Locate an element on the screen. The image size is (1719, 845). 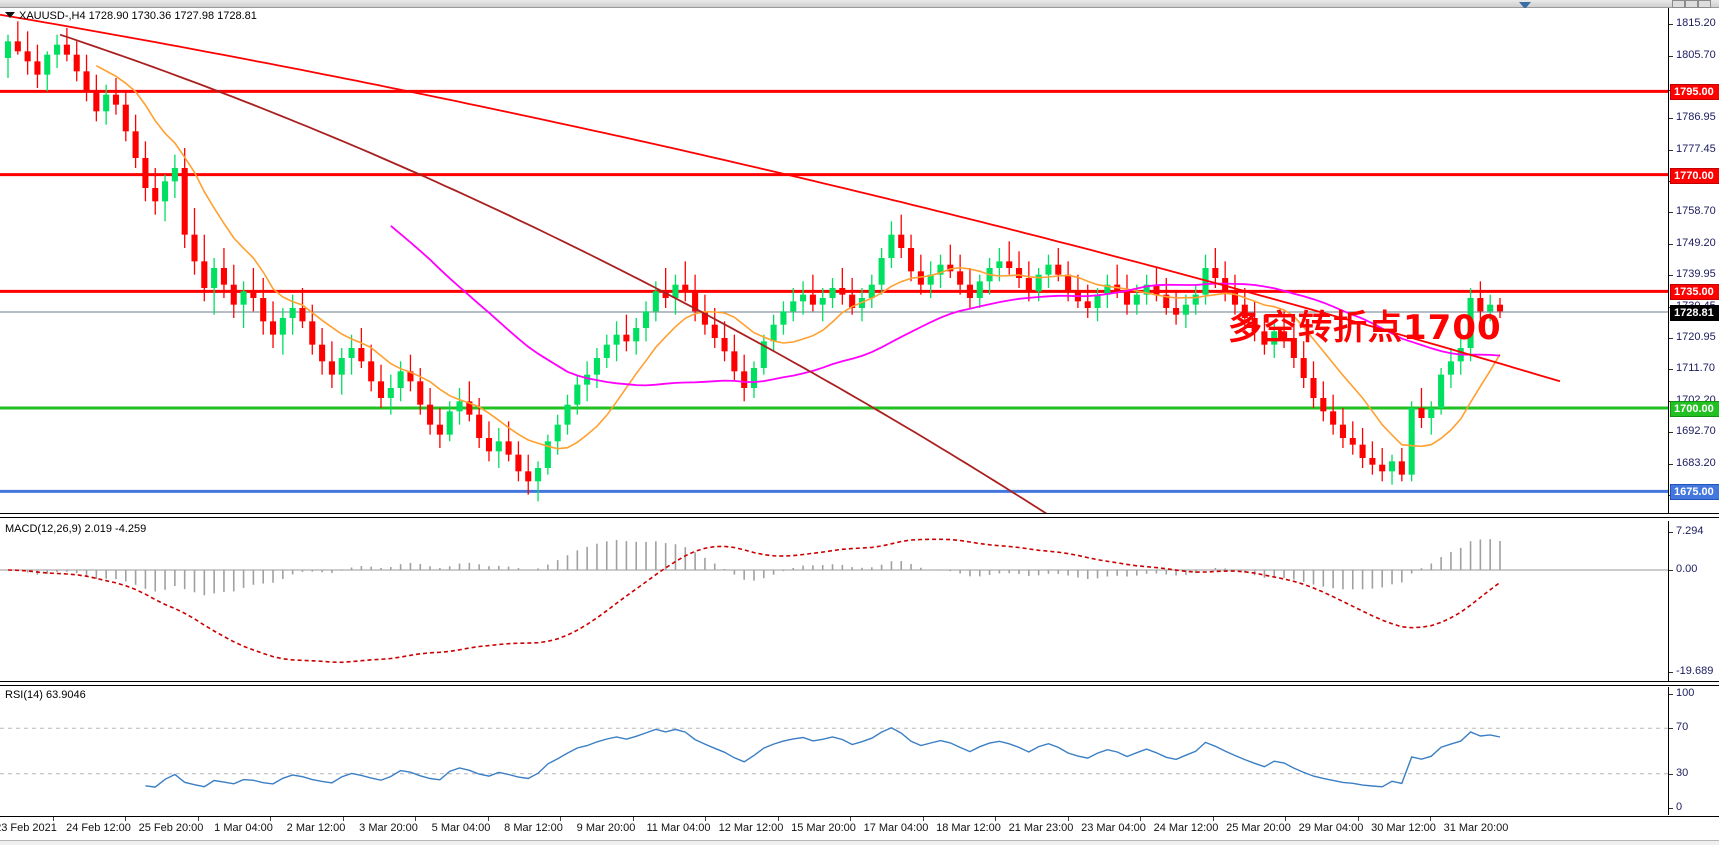
time-axis-label: 30 Mar 12:00 is located at coordinates (1403, 828).